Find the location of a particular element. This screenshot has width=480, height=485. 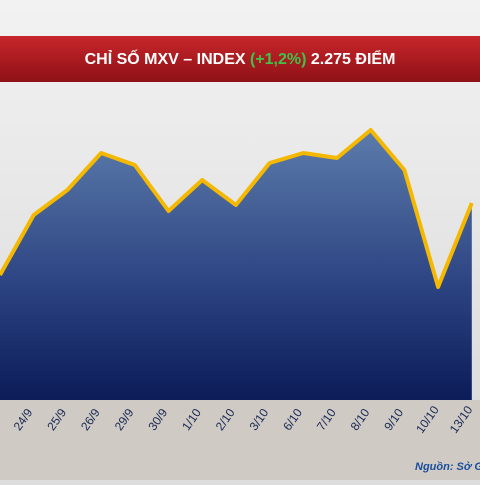

header-banner is located at coordinates (240, 59).